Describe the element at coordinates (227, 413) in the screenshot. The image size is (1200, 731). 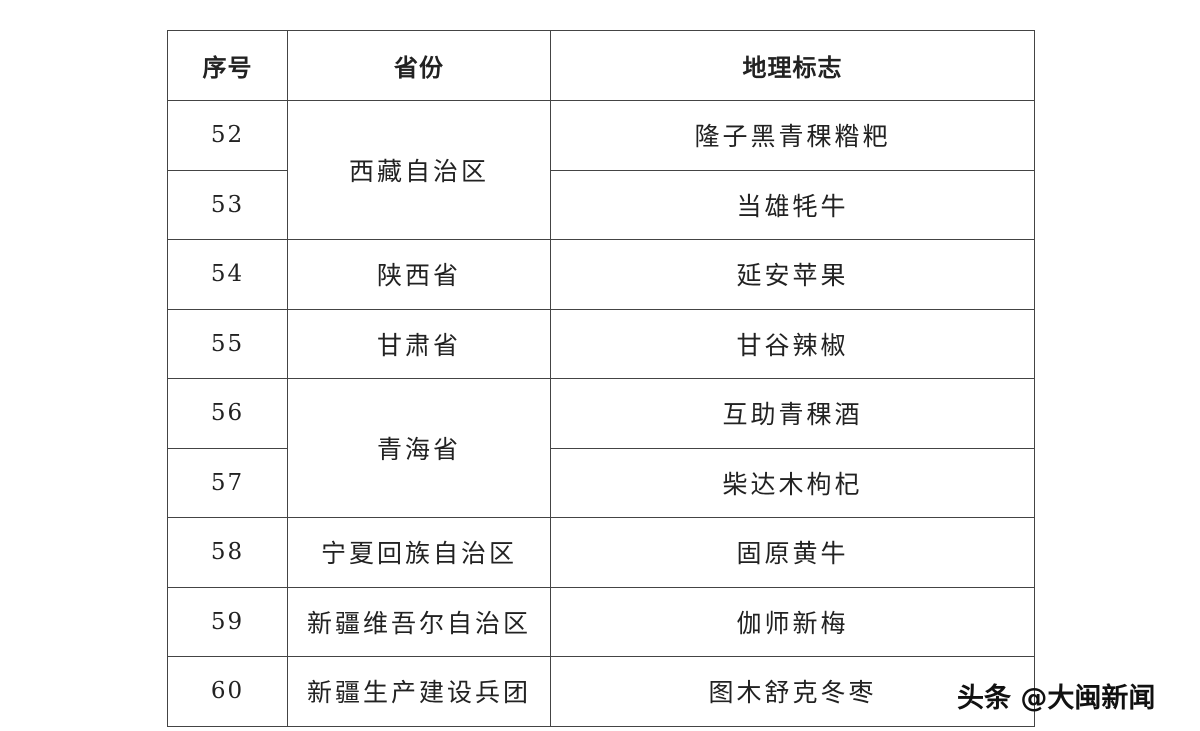
I see `row-number: 56` at that location.